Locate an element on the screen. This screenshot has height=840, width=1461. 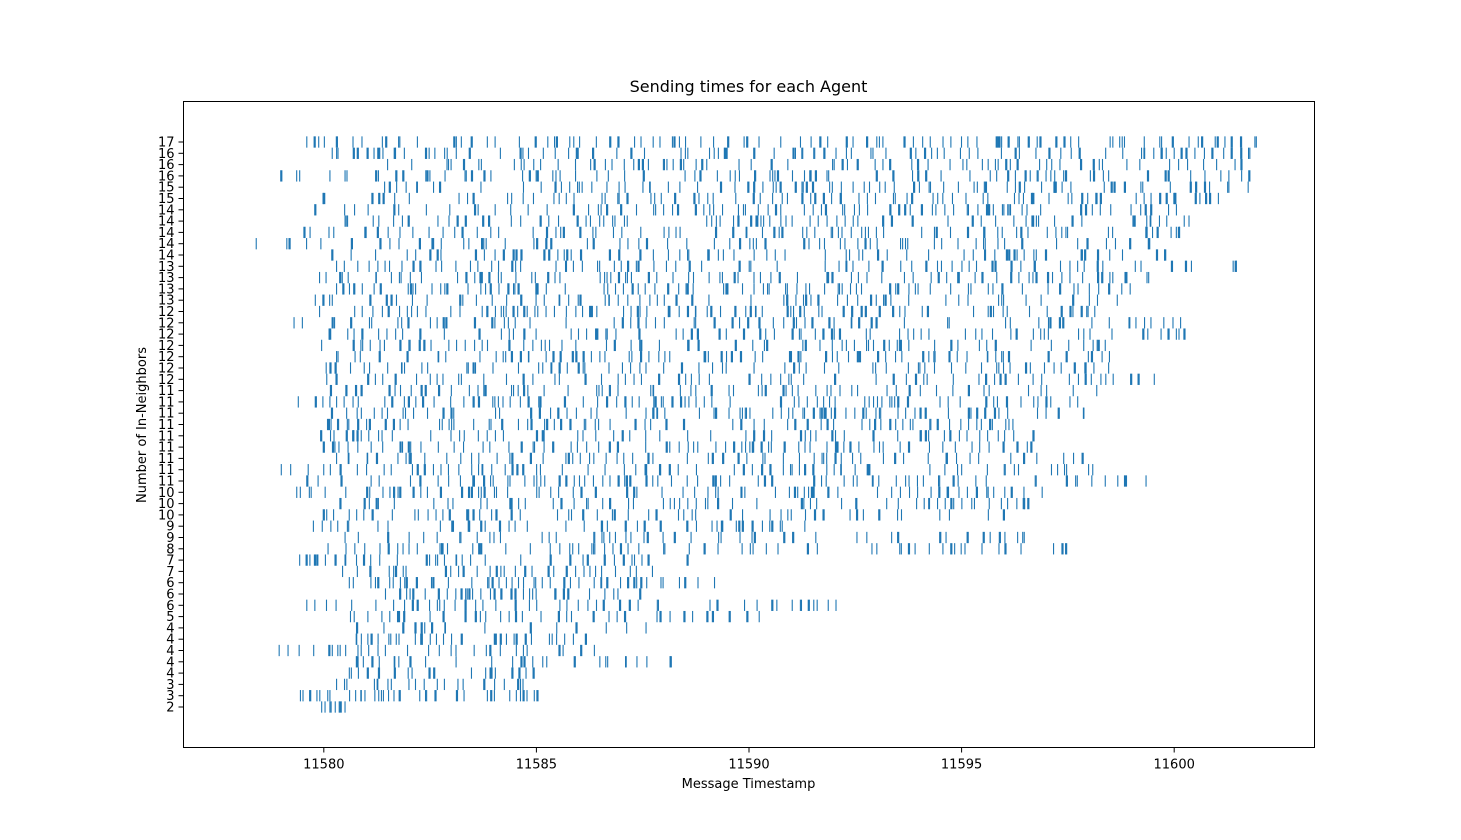
y-tick-label: 8 is located at coordinates (170, 549).